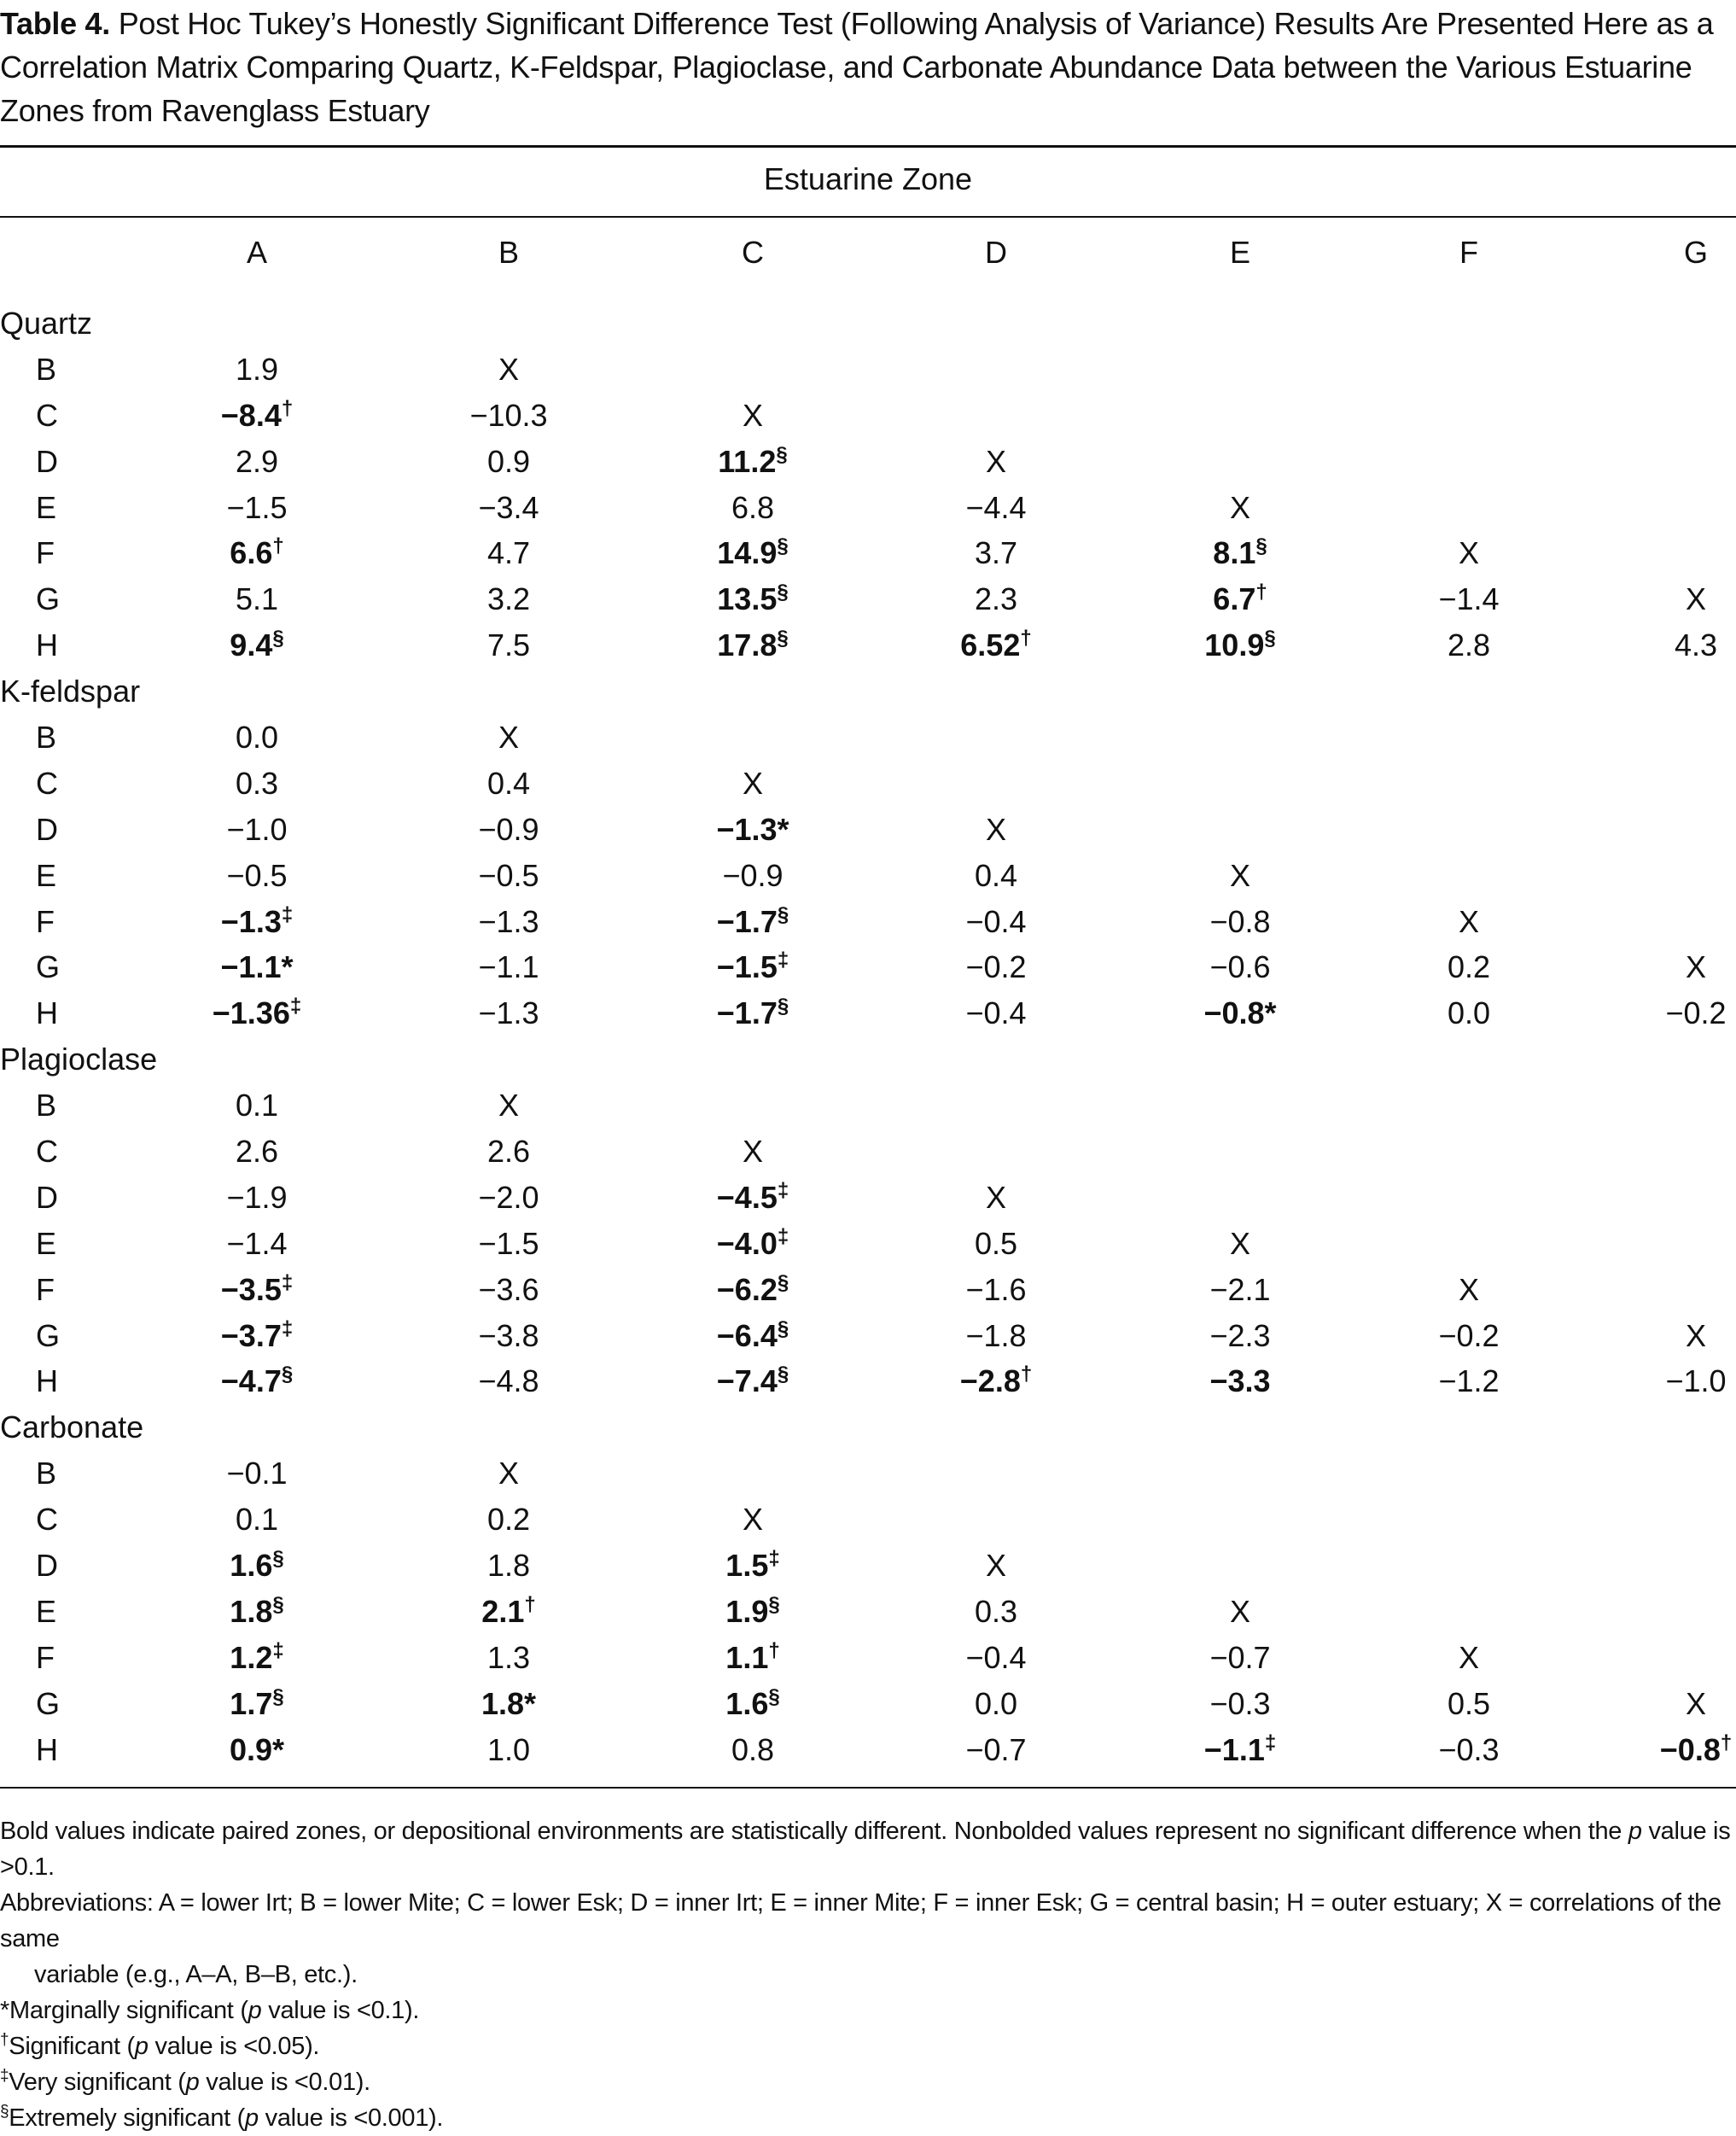 The image size is (1736, 2136). What do you see at coordinates (868, 1566) in the screenshot?
I see `table-row: D 1.6§ 1.8 1.5‡ X` at bounding box center [868, 1566].